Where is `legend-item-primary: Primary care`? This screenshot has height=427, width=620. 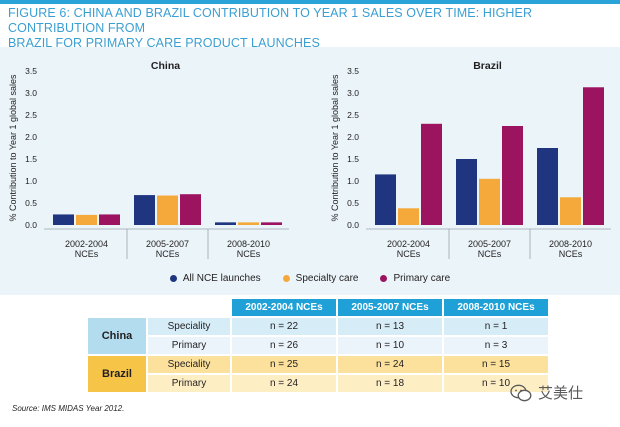
legend-item-primary: Primary care is located at coordinates (415, 278).